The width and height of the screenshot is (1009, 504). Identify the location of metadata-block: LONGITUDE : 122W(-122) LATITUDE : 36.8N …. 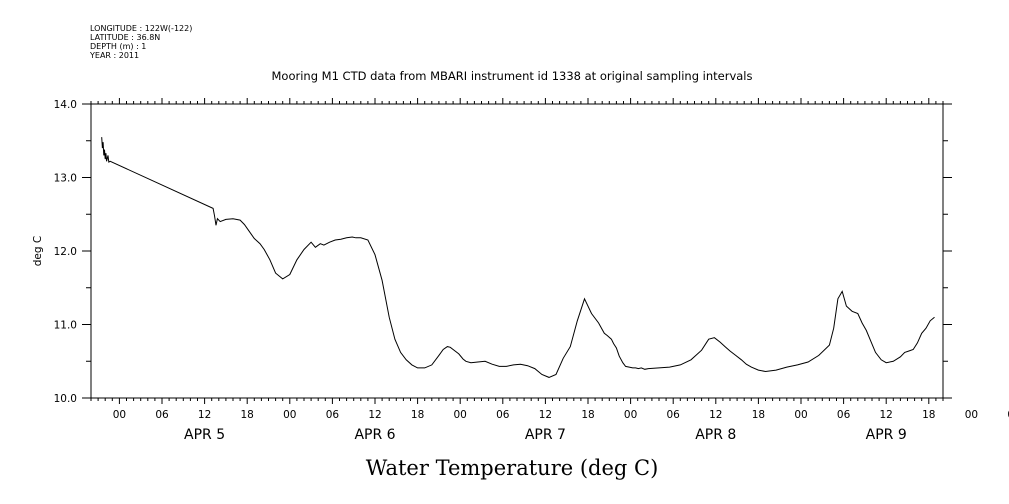
(140, 42).